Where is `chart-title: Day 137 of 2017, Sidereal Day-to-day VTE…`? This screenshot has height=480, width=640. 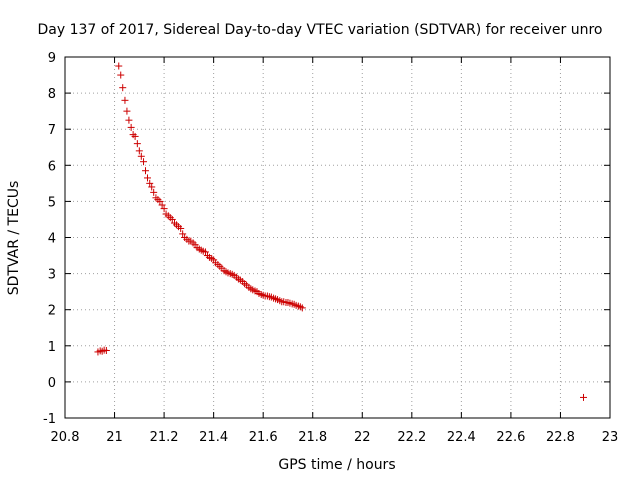
chart-title: Day 137 of 2017, Sidereal Day-to-day VTE… is located at coordinates (320, 30).